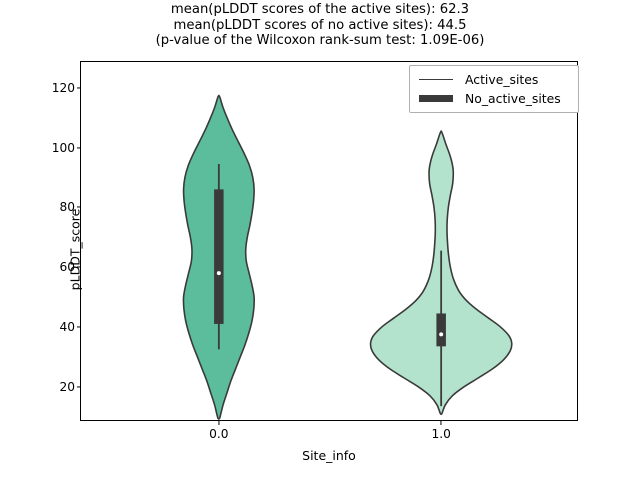 The height and width of the screenshot is (480, 640). What do you see at coordinates (436, 79) in the screenshot?
I see `thin-line-key` at bounding box center [436, 79].